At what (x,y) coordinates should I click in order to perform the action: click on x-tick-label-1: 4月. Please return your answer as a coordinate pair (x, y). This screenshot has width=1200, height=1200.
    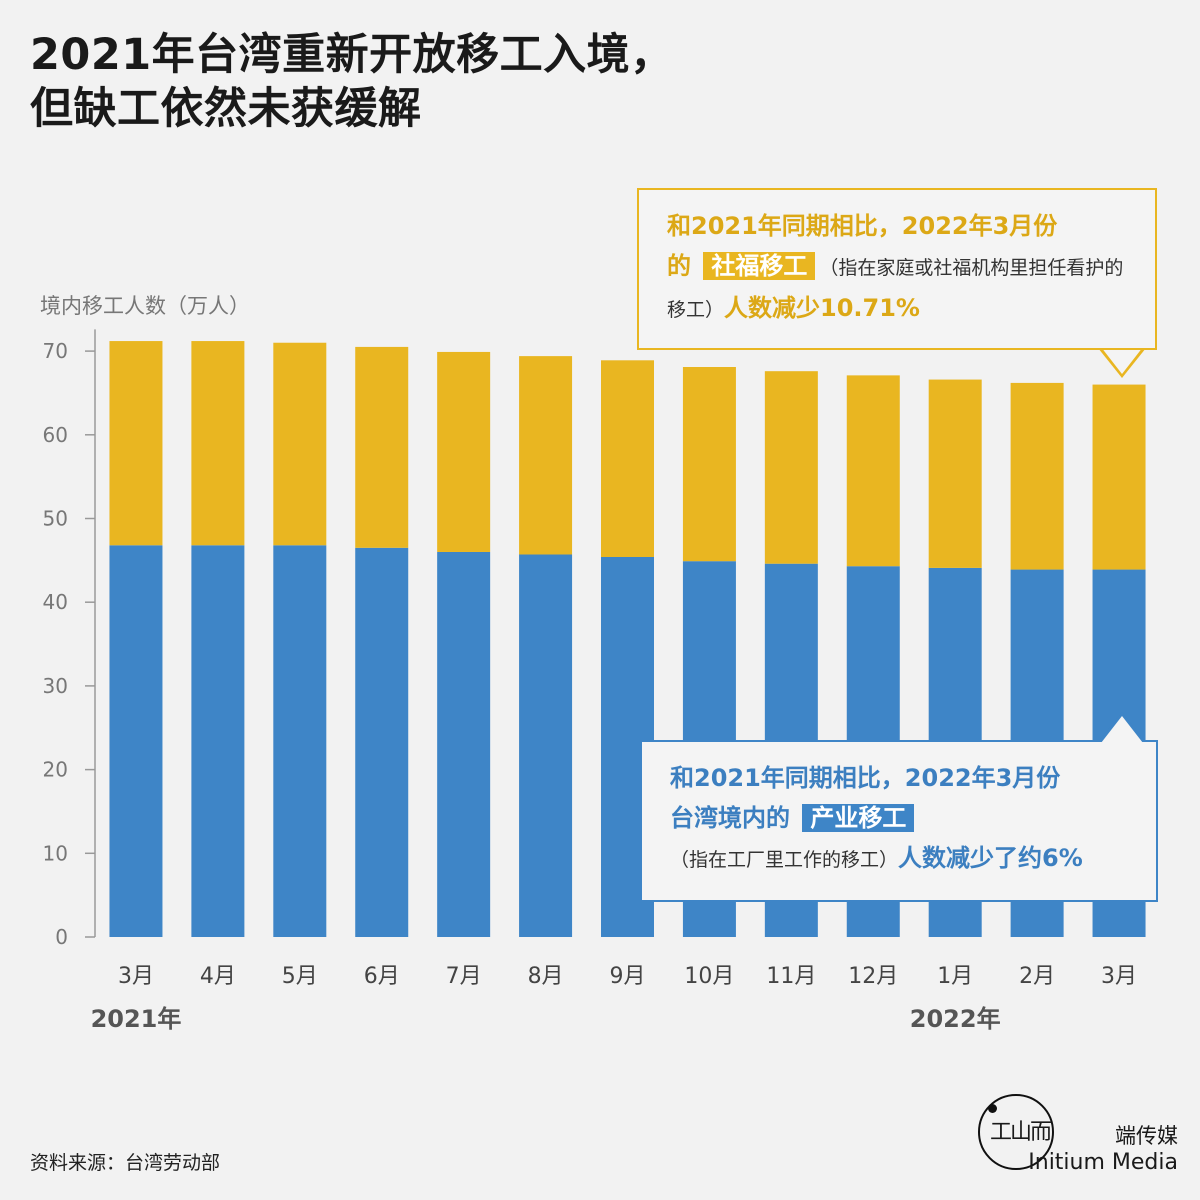
    Looking at the image, I should click on (218, 976).